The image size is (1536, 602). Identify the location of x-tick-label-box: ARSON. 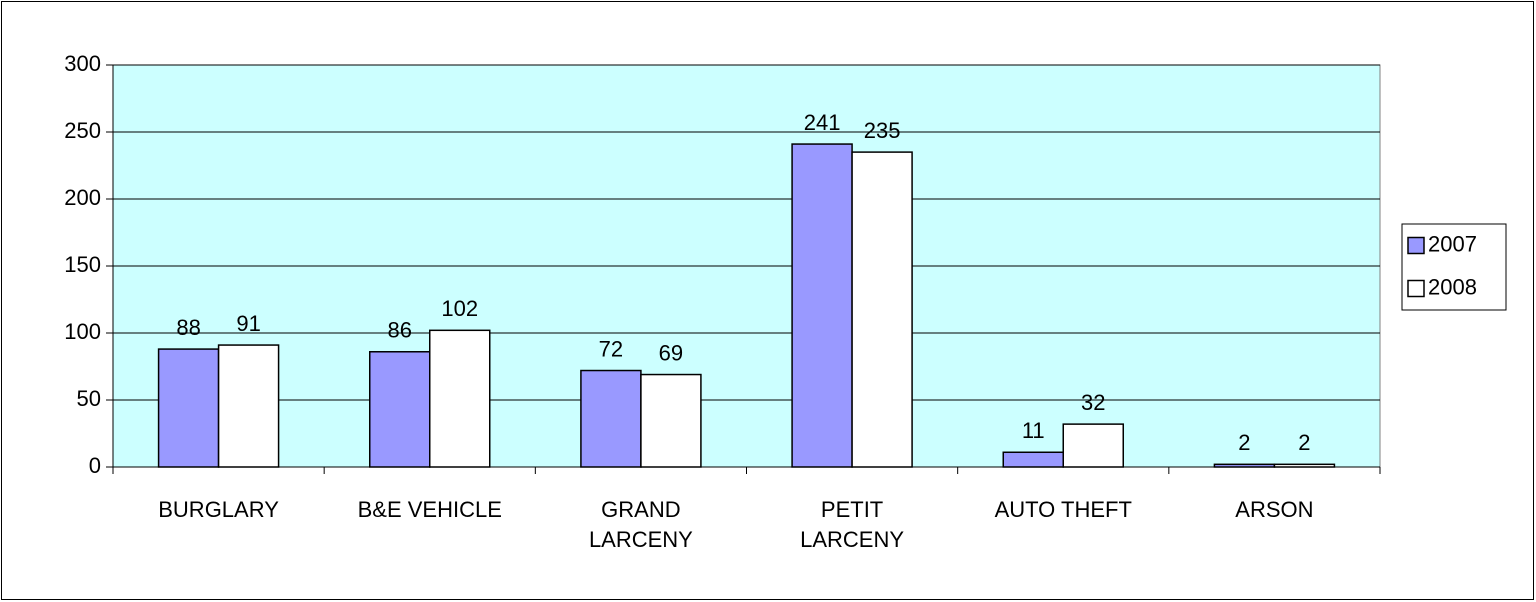
(1274, 509).